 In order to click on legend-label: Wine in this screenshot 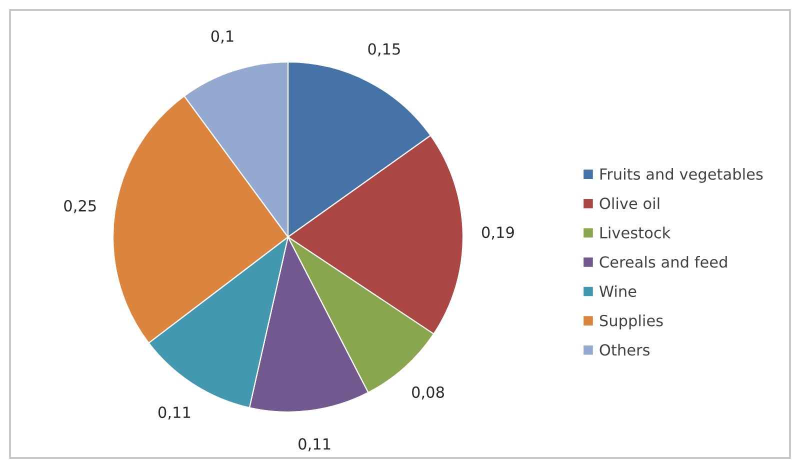, I will do `click(617, 291)`.